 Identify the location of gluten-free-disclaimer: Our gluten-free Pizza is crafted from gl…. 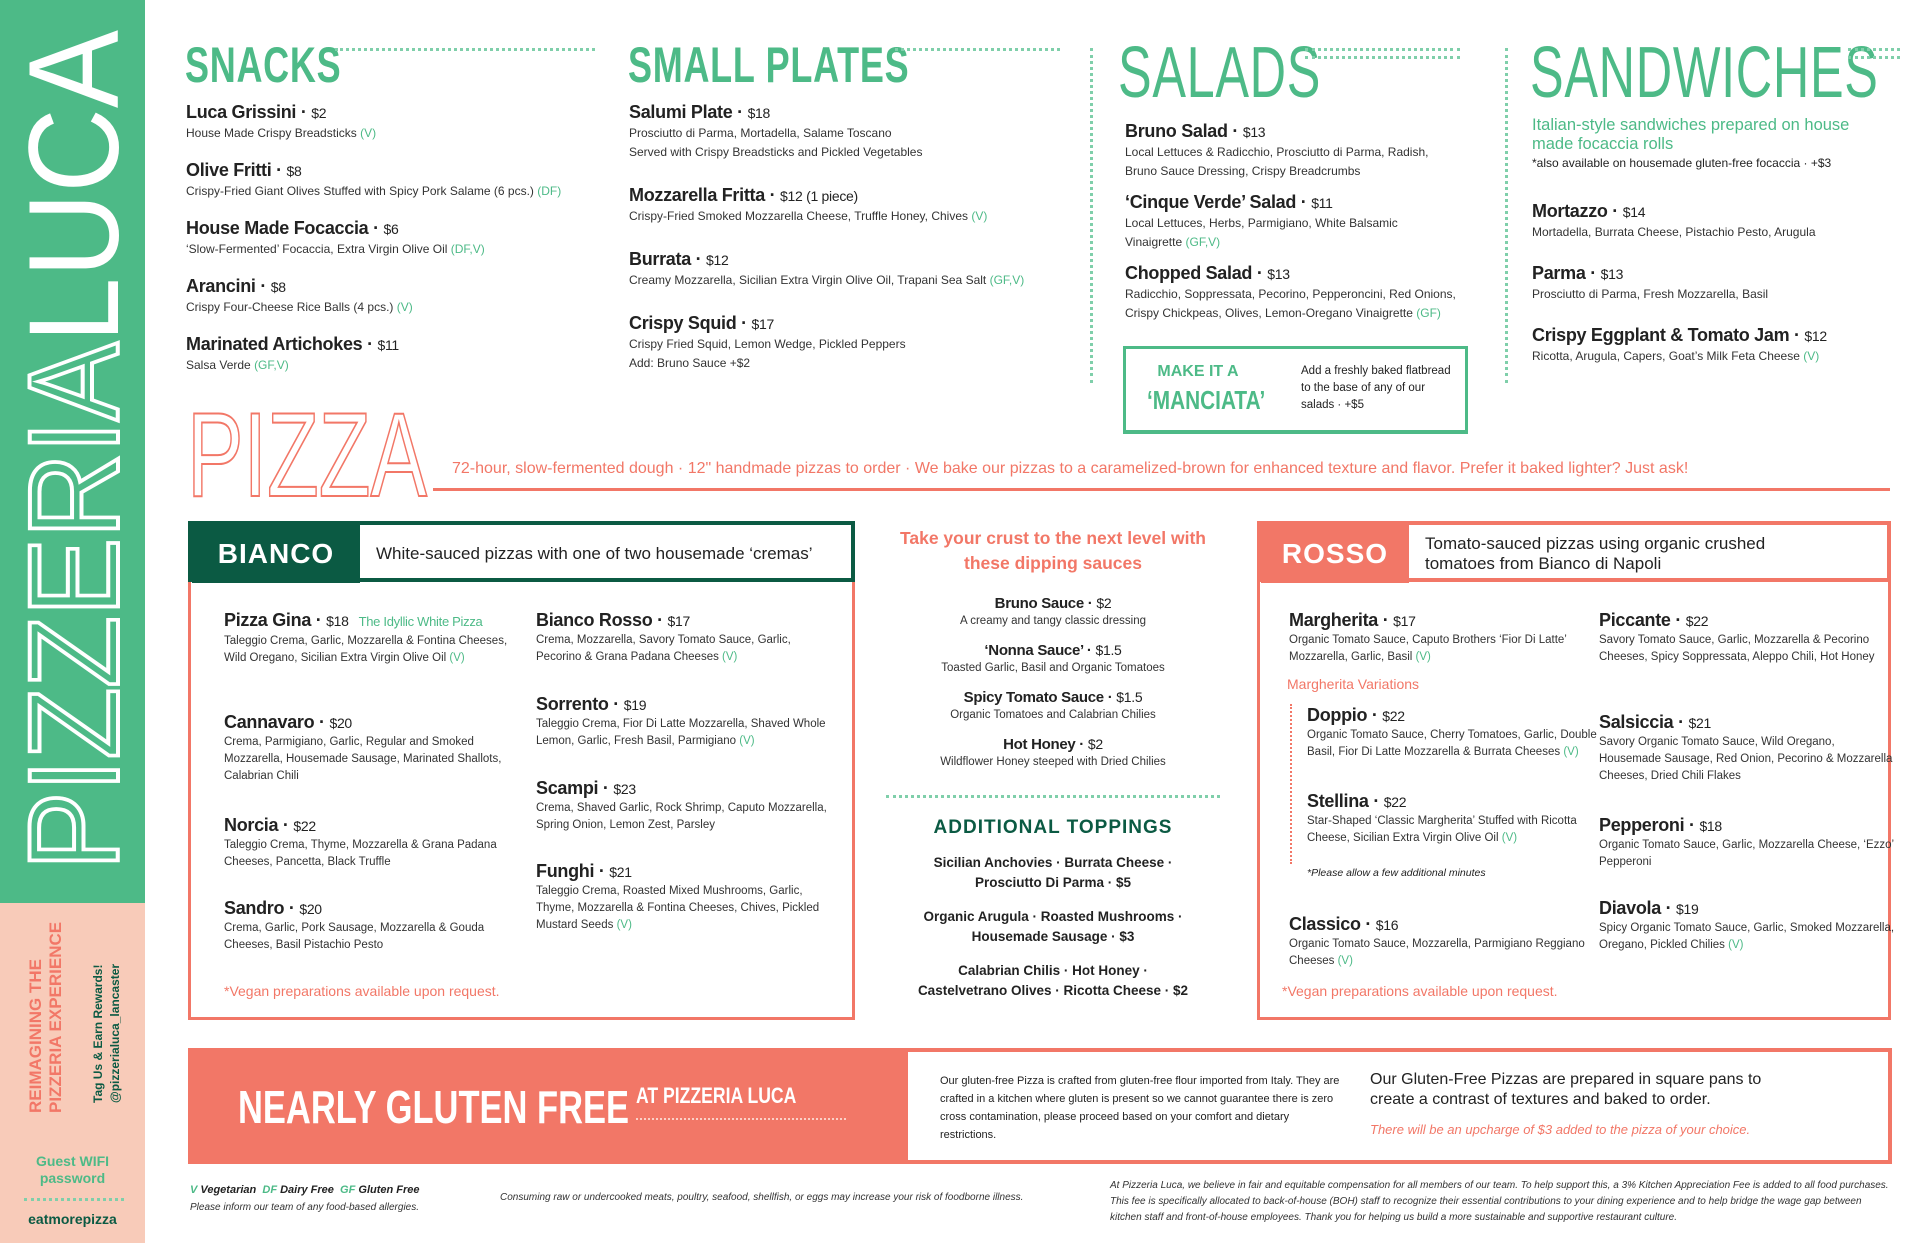
(1140, 1108).